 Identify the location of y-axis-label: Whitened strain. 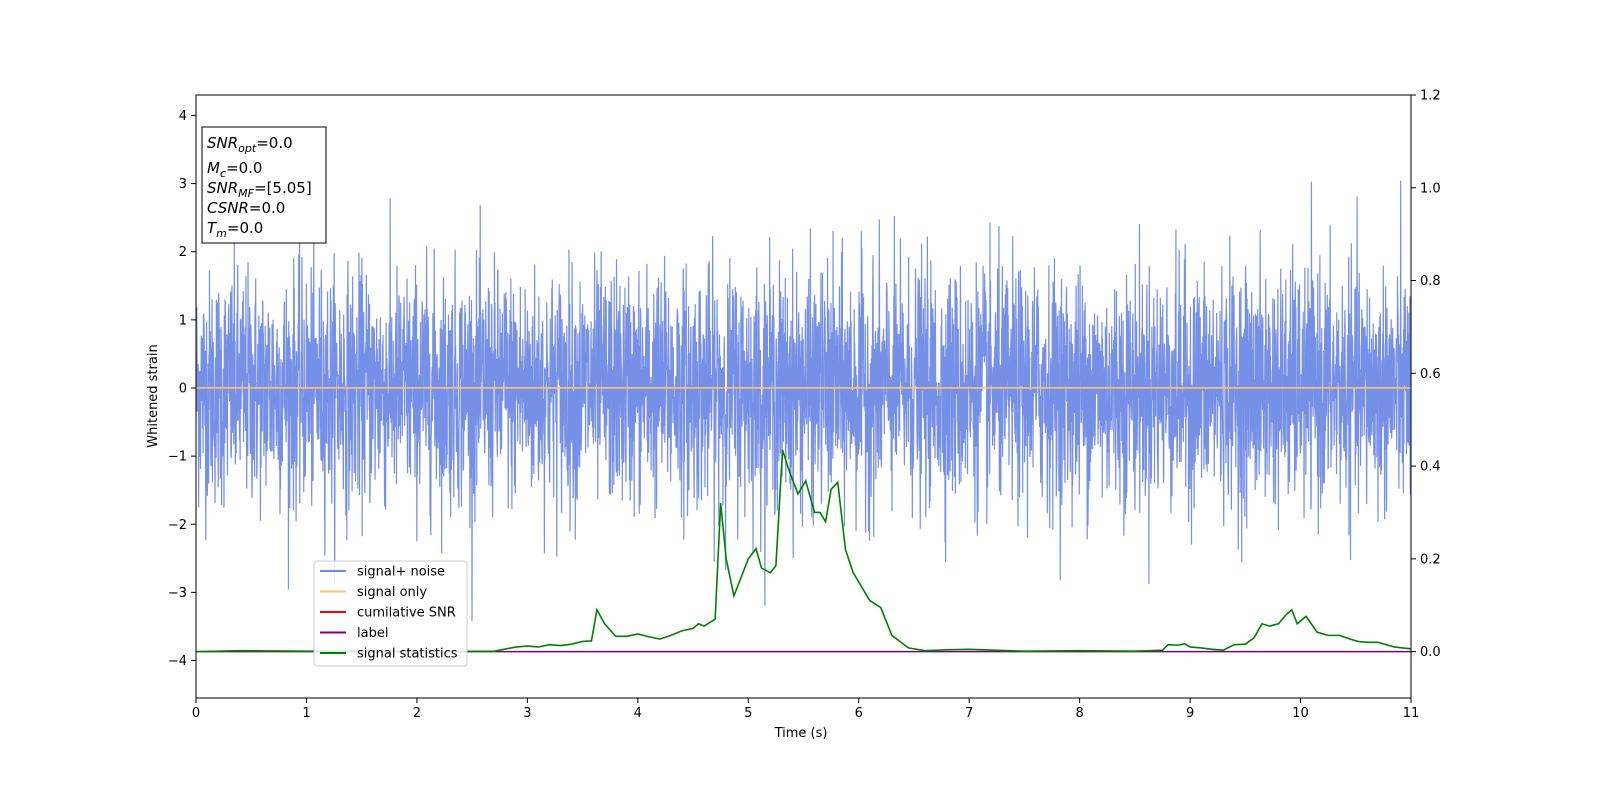
(153, 395).